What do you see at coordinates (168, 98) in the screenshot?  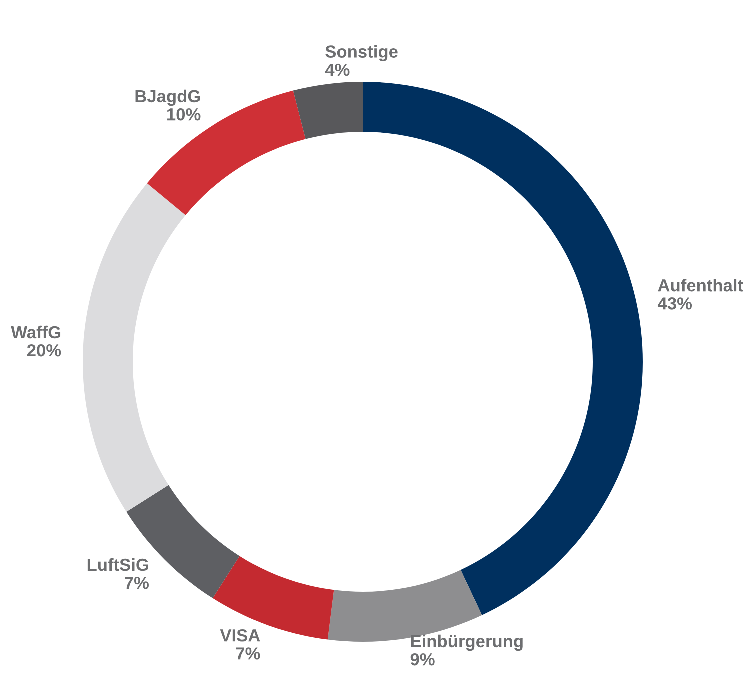 I see `slice-label: BJagdG` at bounding box center [168, 98].